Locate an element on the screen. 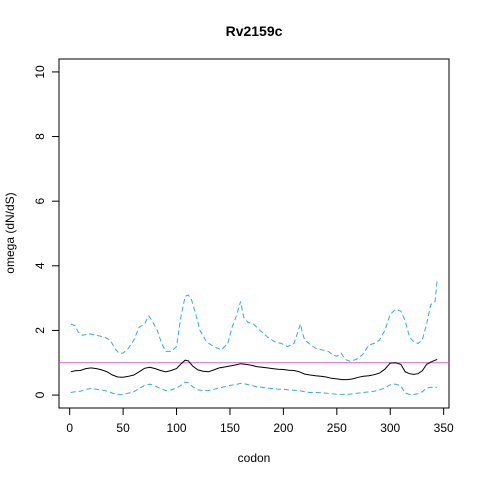 The width and height of the screenshot is (480, 480). chart-title: Rv2159c is located at coordinates (254, 31).